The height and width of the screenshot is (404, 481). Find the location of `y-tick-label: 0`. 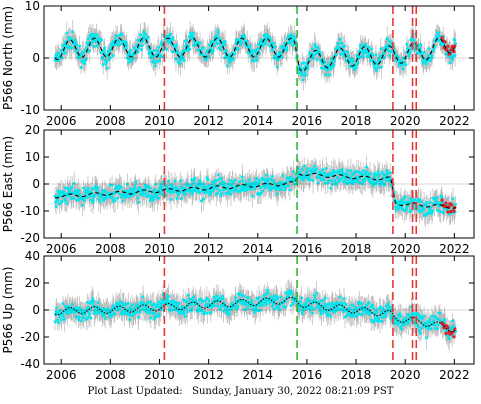

y-tick-label: 0 is located at coordinates (36, 58).